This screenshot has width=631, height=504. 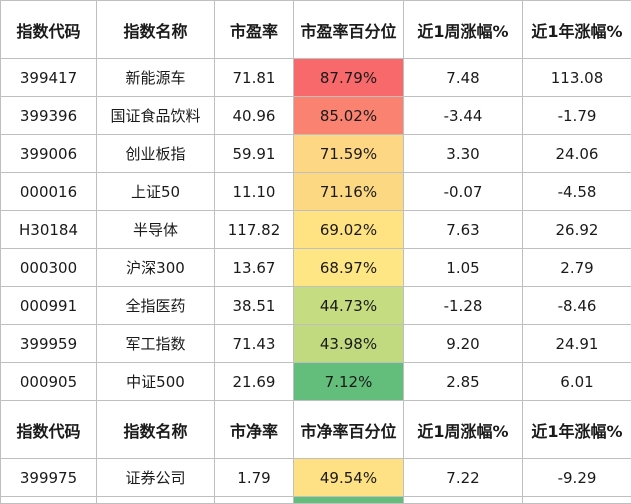 What do you see at coordinates (576, 267) in the screenshot?
I see `year-change-cell: 2.79` at bounding box center [576, 267].